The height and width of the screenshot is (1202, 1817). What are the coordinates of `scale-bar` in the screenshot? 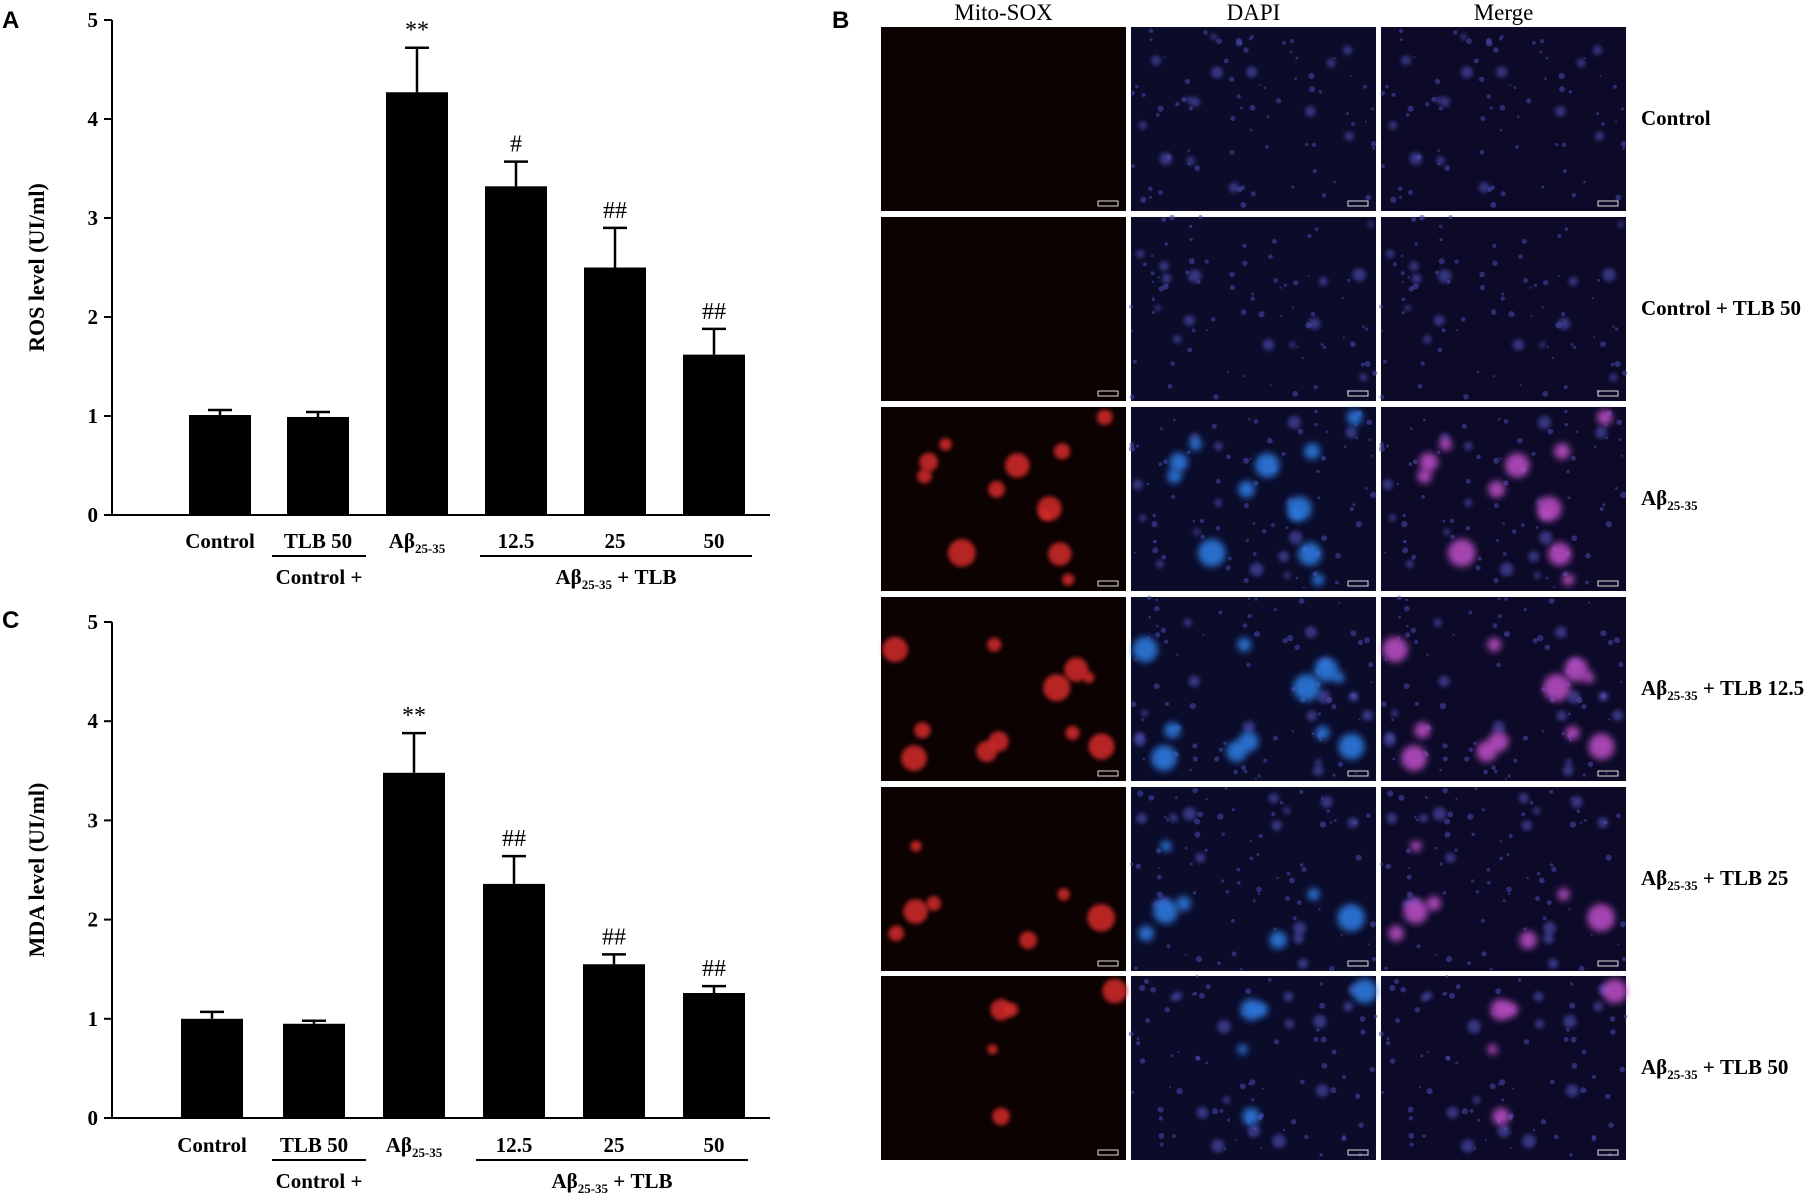 It's located at (1108, 393).